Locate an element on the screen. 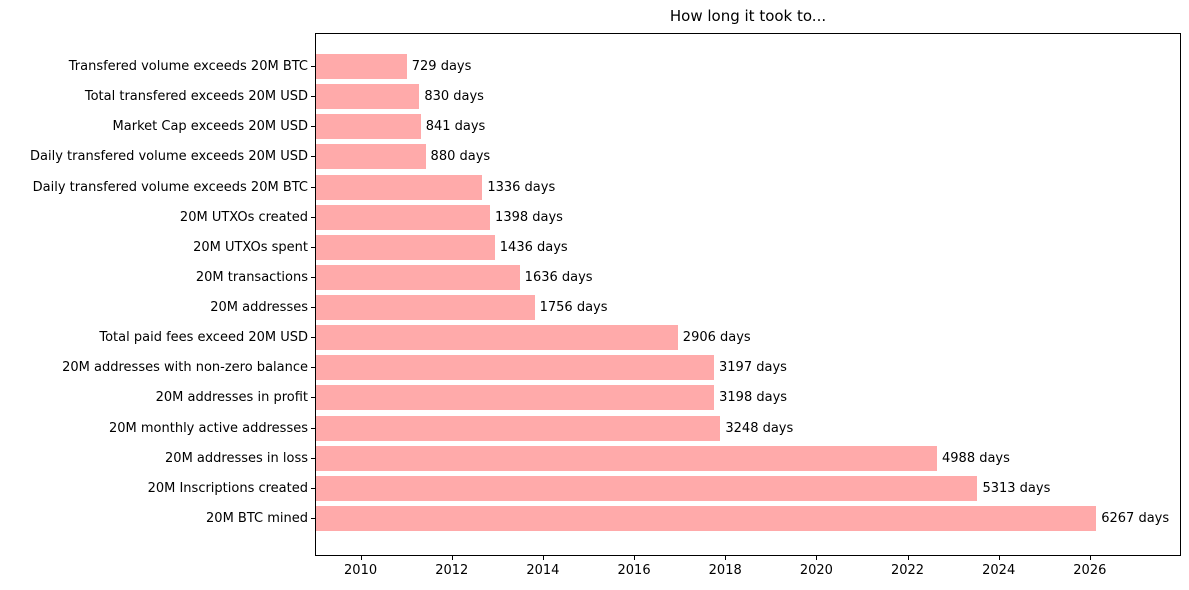 Image resolution: width=1189 pixels, height=590 pixels. bar-row: 1756 days is located at coordinates (748, 307).